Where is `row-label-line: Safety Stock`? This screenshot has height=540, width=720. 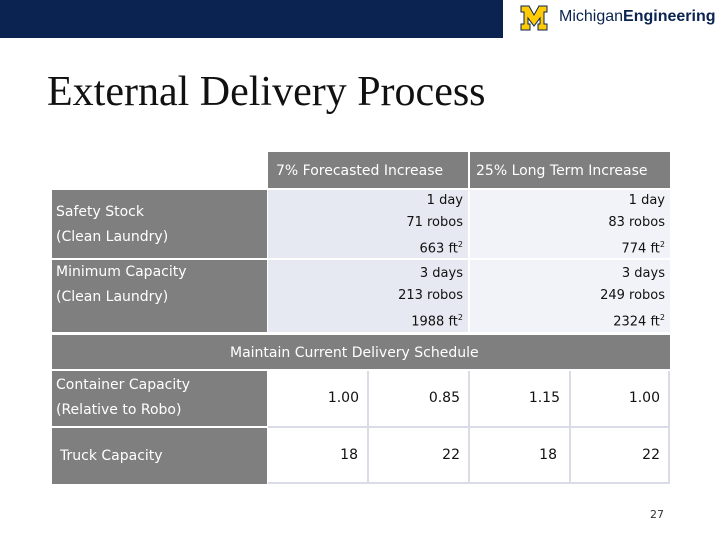 row-label-line: Safety Stock is located at coordinates (100, 212).